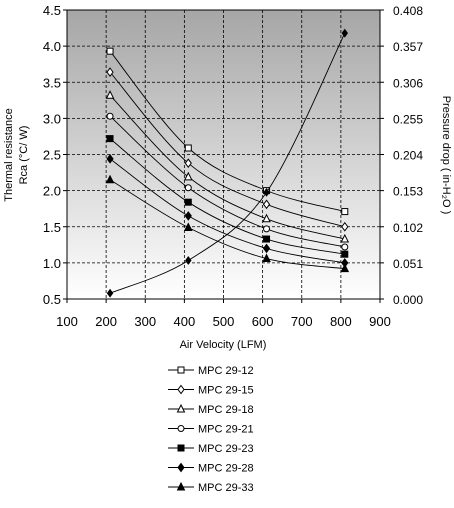 The height and width of the screenshot is (508, 454). I want to click on legend-item: MPC 29-15, so click(211, 391).